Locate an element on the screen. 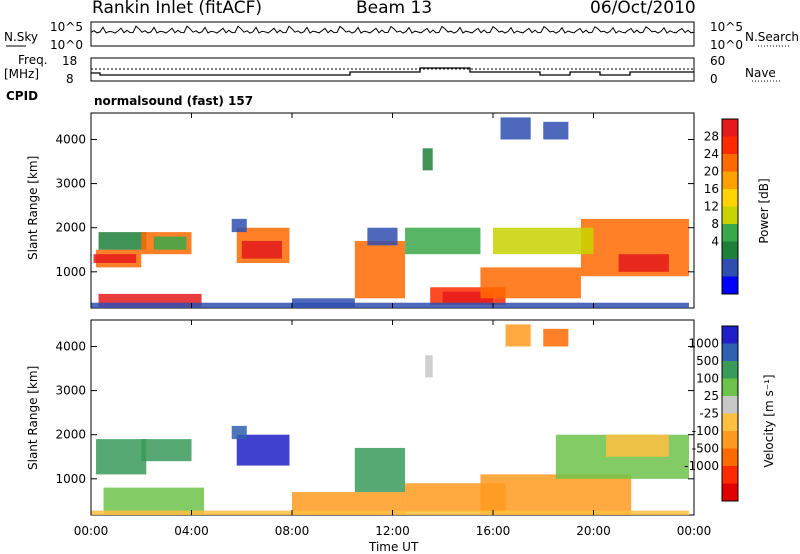  nave-label: Nave is located at coordinates (760, 73).